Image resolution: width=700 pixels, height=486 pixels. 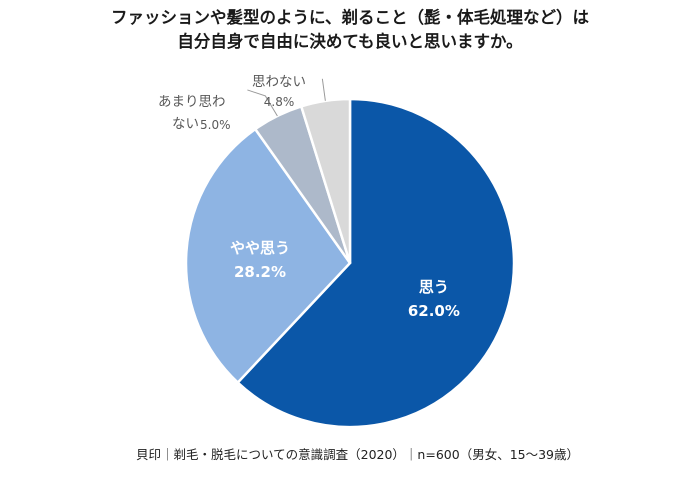 I want to click on slice-label-2: あまり思わ, so click(x=192, y=102).